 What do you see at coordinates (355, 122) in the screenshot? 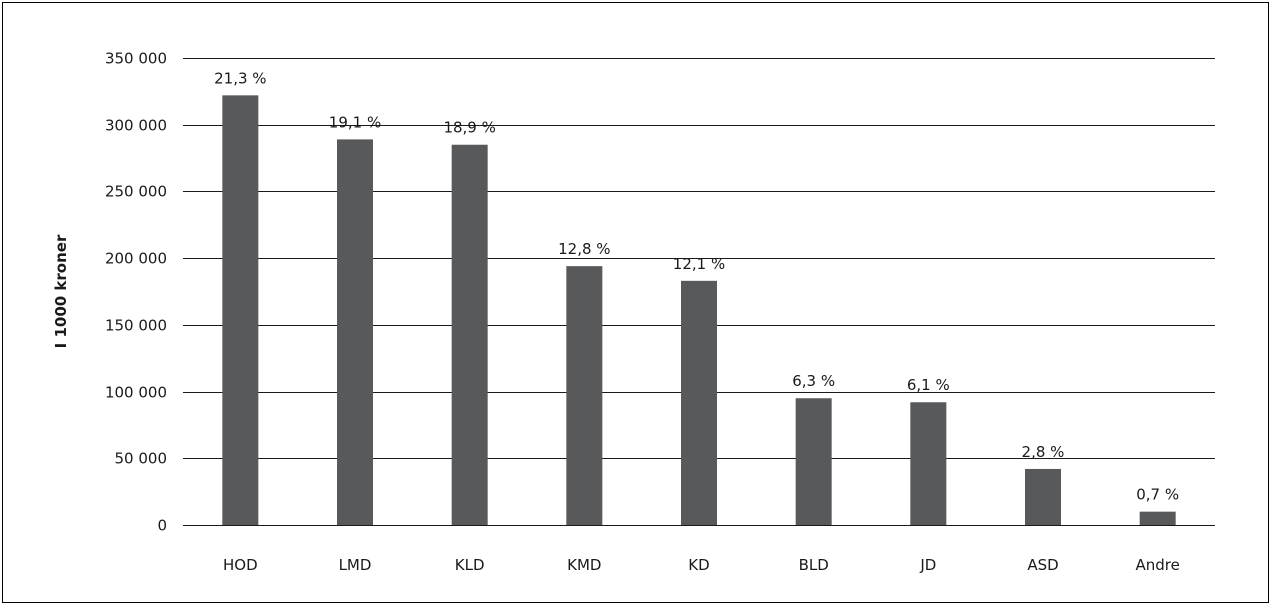
I see `data-label: 19,1 %` at bounding box center [355, 122].